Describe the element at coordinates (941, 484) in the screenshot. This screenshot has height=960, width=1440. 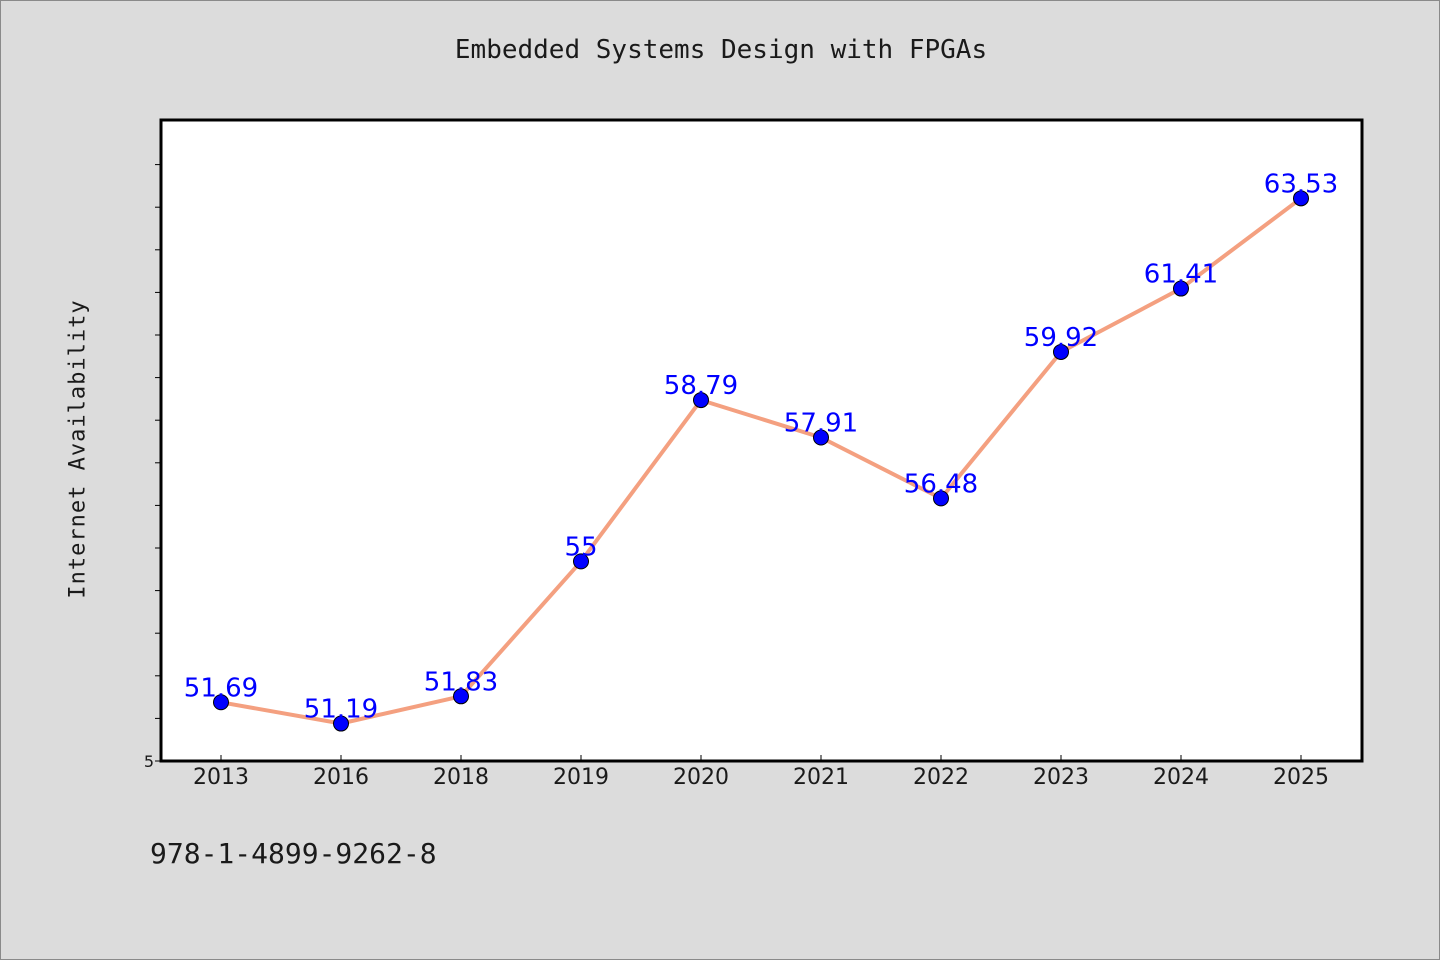
I see `data-label: 56.48` at that location.